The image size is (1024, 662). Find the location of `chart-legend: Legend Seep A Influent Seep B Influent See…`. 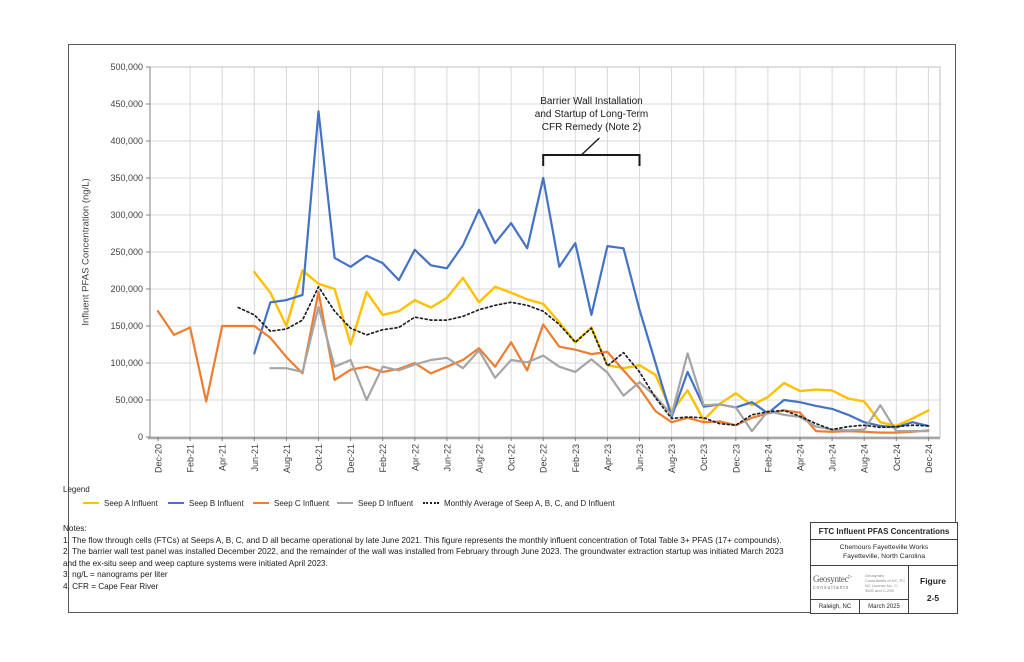

chart-legend: Legend Seep A Influent Seep B Influent See… is located at coordinates (353, 501).